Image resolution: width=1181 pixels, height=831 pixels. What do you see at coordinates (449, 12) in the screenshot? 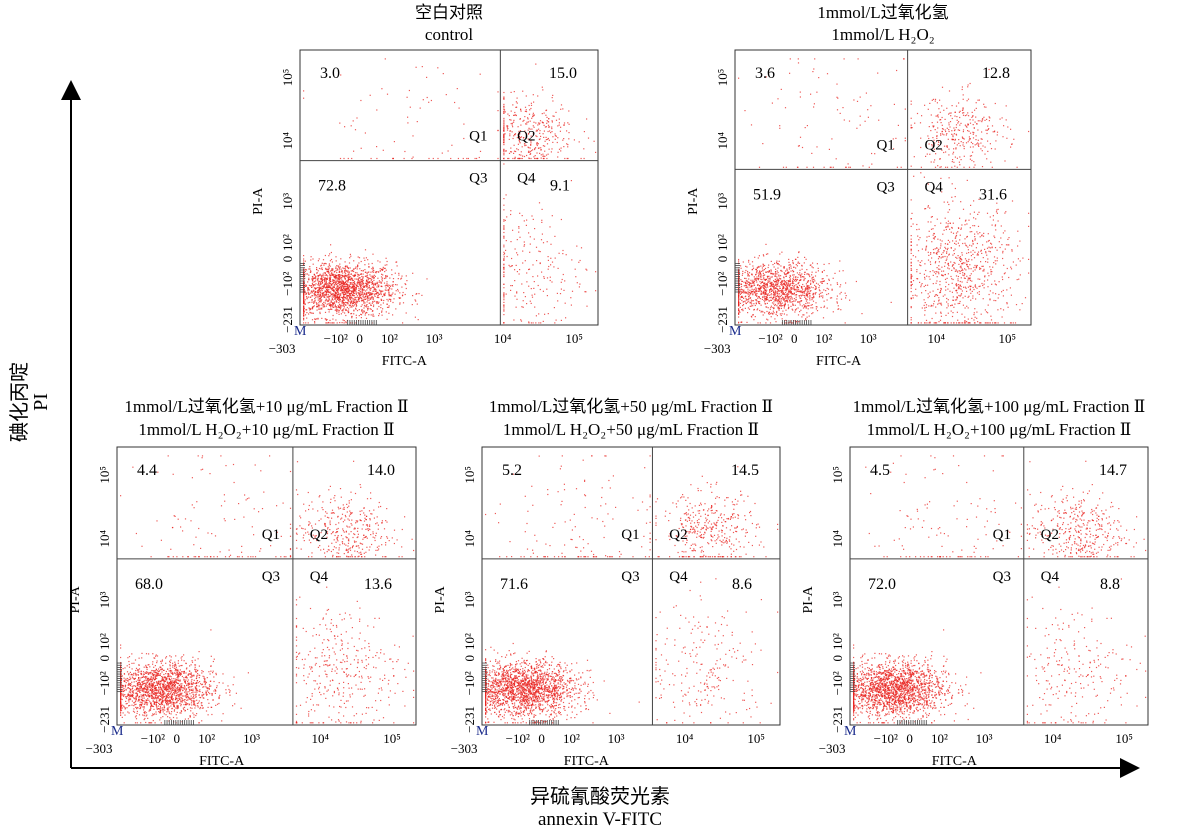
I see `panel-title-cn: 空白对照` at bounding box center [449, 12].